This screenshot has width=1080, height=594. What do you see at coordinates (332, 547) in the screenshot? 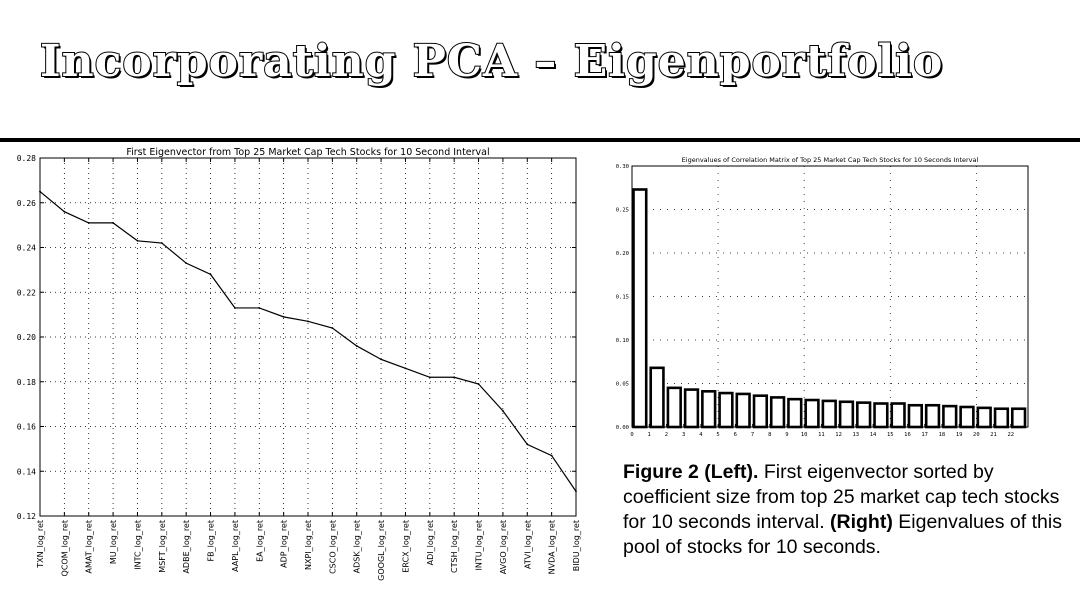
I see `left-x-tick-label: CSCO_log_ret` at bounding box center [332, 547].